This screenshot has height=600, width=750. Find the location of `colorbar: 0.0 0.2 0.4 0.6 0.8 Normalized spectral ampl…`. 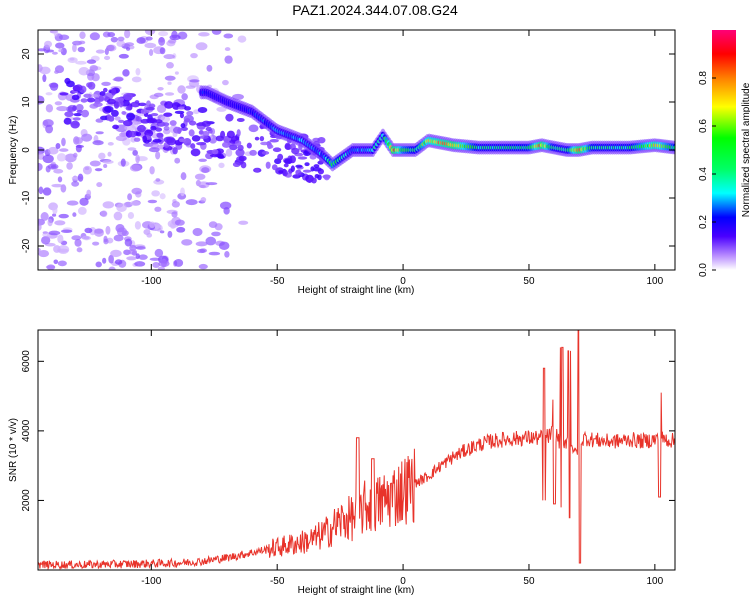

colorbar: 0.0 0.2 0.4 0.6 0.8 Normalized spectral ampl… is located at coordinates (724, 153).